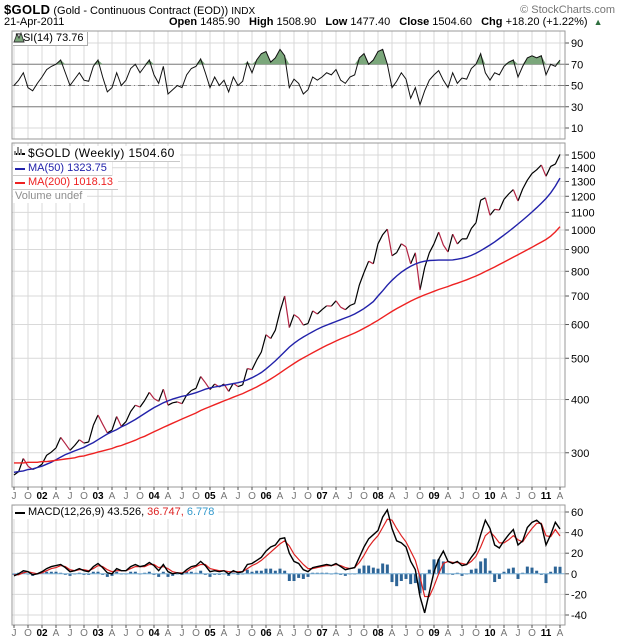  I want to click on svg-text: 600, so click(580, 326).